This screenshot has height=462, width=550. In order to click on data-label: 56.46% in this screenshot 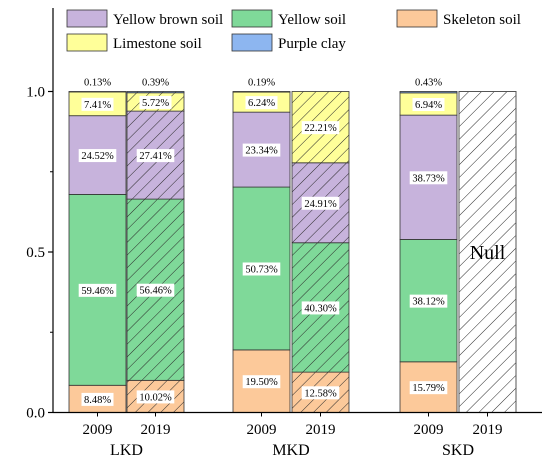, I will do `click(155, 291)`.